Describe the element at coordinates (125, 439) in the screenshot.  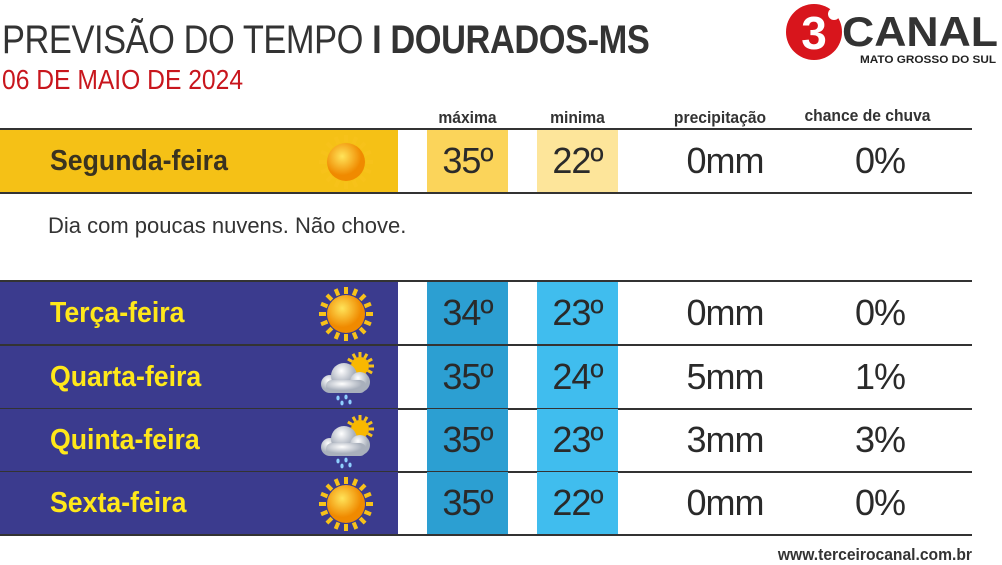
I see `day-name: Quinta-feira` at that location.